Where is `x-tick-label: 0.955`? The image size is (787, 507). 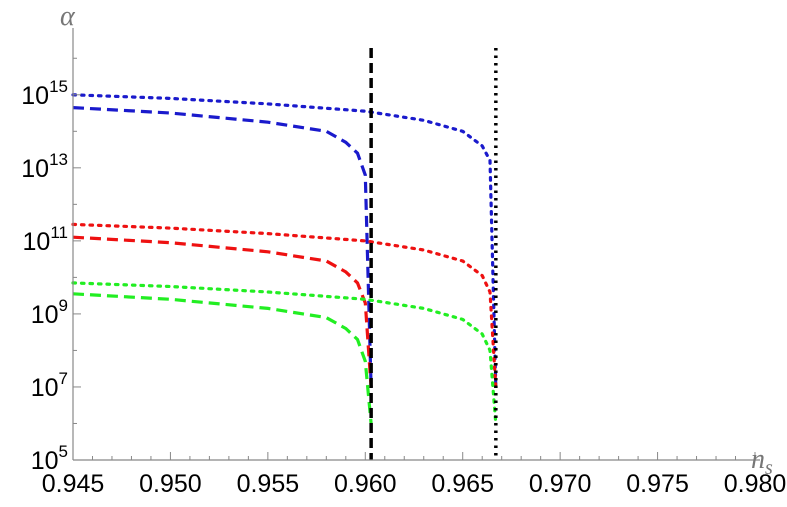
x-tick-label: 0.955 is located at coordinates (268, 484).